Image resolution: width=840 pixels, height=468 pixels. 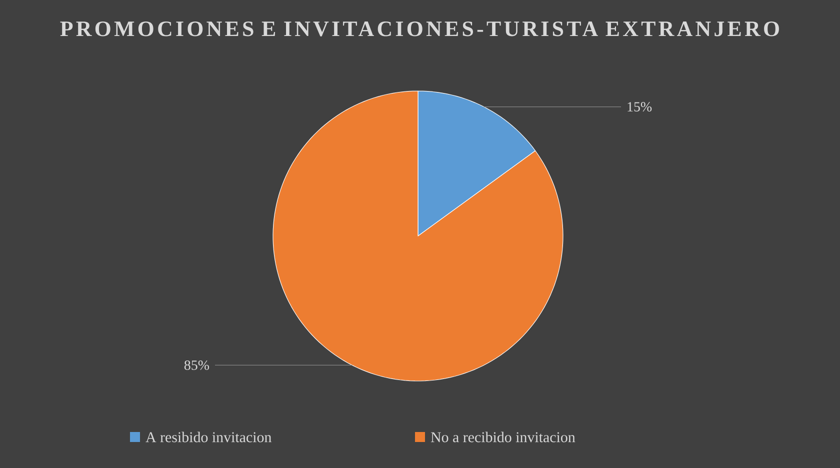 What do you see at coordinates (419, 29) in the screenshot?
I see `chart-title: PROMOCIONES E INVITACIONES-TURISTA EXTRANJERO` at bounding box center [419, 29].